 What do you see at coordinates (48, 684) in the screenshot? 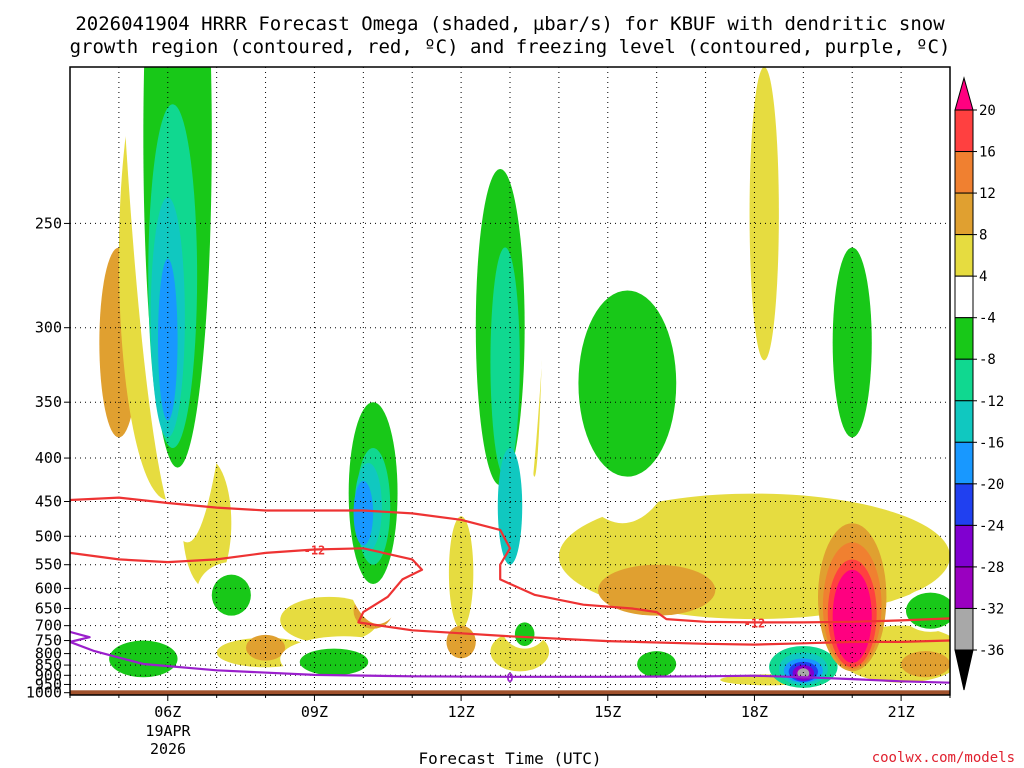
I see `y-tick-label-950: 950` at bounding box center [48, 684].